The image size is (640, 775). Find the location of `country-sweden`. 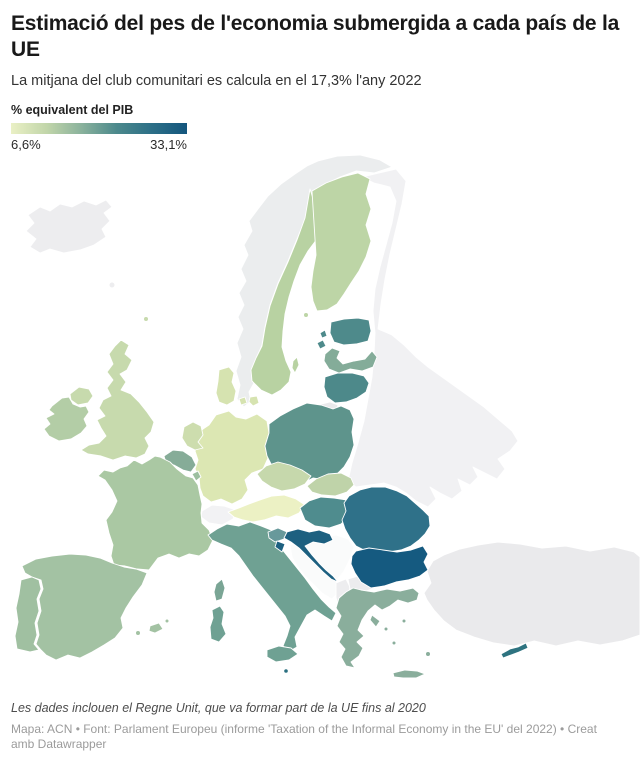

country-sweden is located at coordinates (284, 292).